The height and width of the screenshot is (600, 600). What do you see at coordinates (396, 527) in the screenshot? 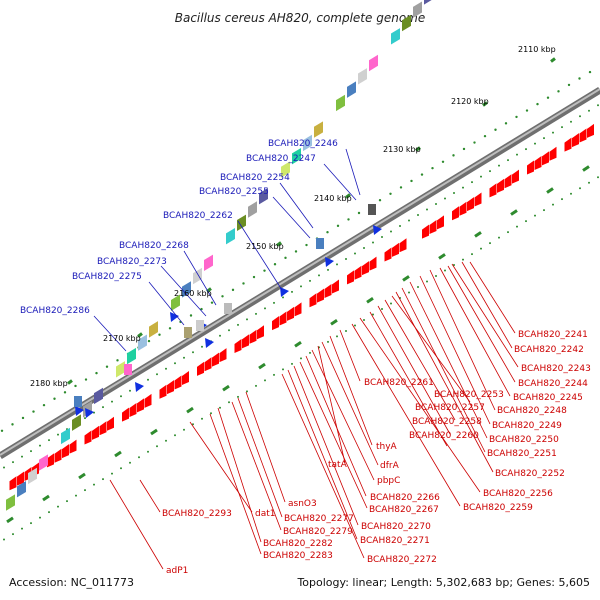
I see `gene-label-bcah820-2270: BCAH820_2270` at bounding box center [396, 527].